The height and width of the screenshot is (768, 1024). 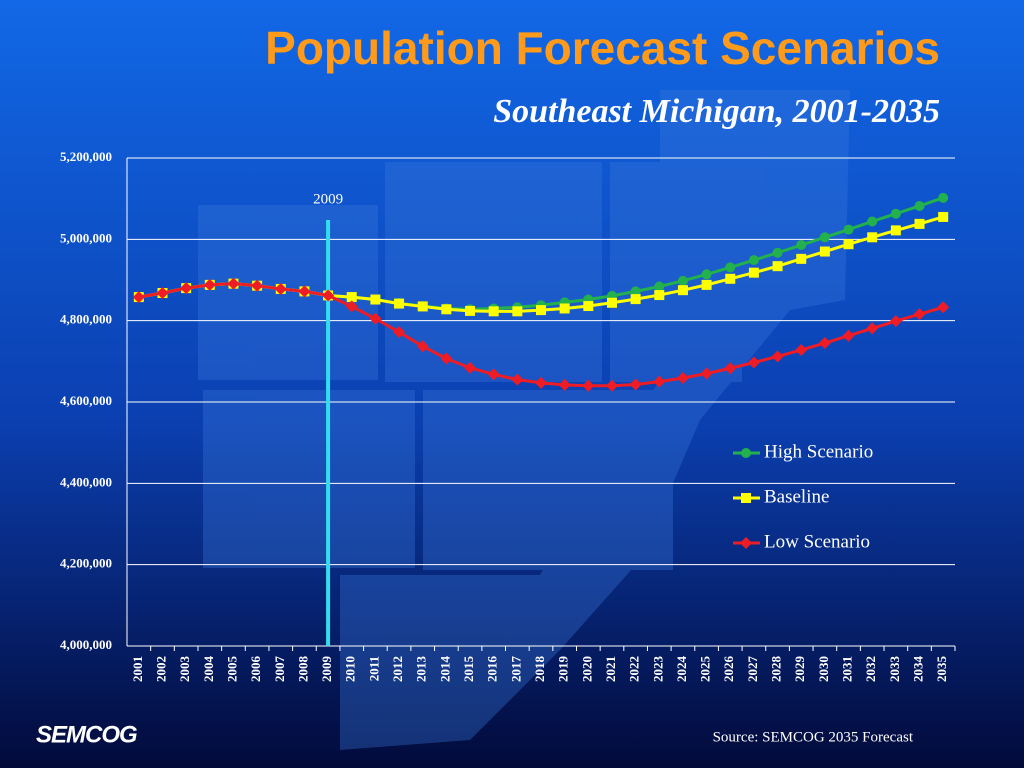 I want to click on x-tick-label: 2022, so click(x=634, y=669).